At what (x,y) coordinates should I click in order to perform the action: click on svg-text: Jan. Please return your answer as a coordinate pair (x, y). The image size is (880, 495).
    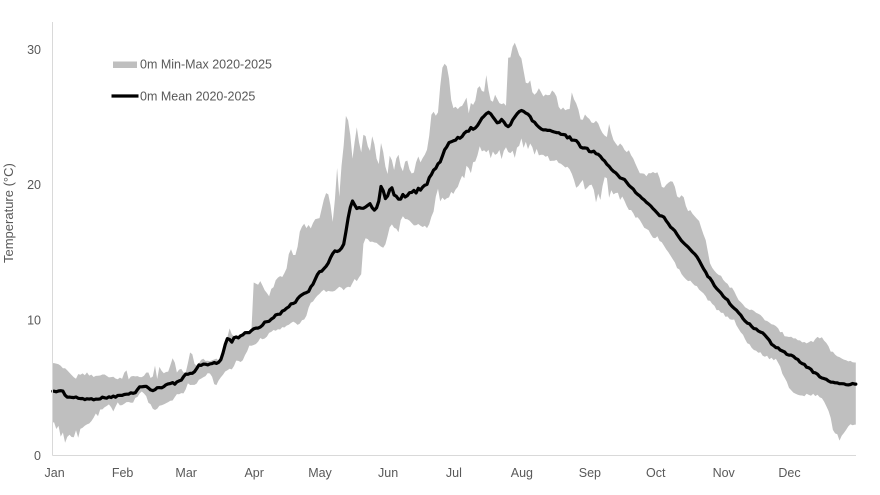
    Looking at the image, I should click on (55, 473).